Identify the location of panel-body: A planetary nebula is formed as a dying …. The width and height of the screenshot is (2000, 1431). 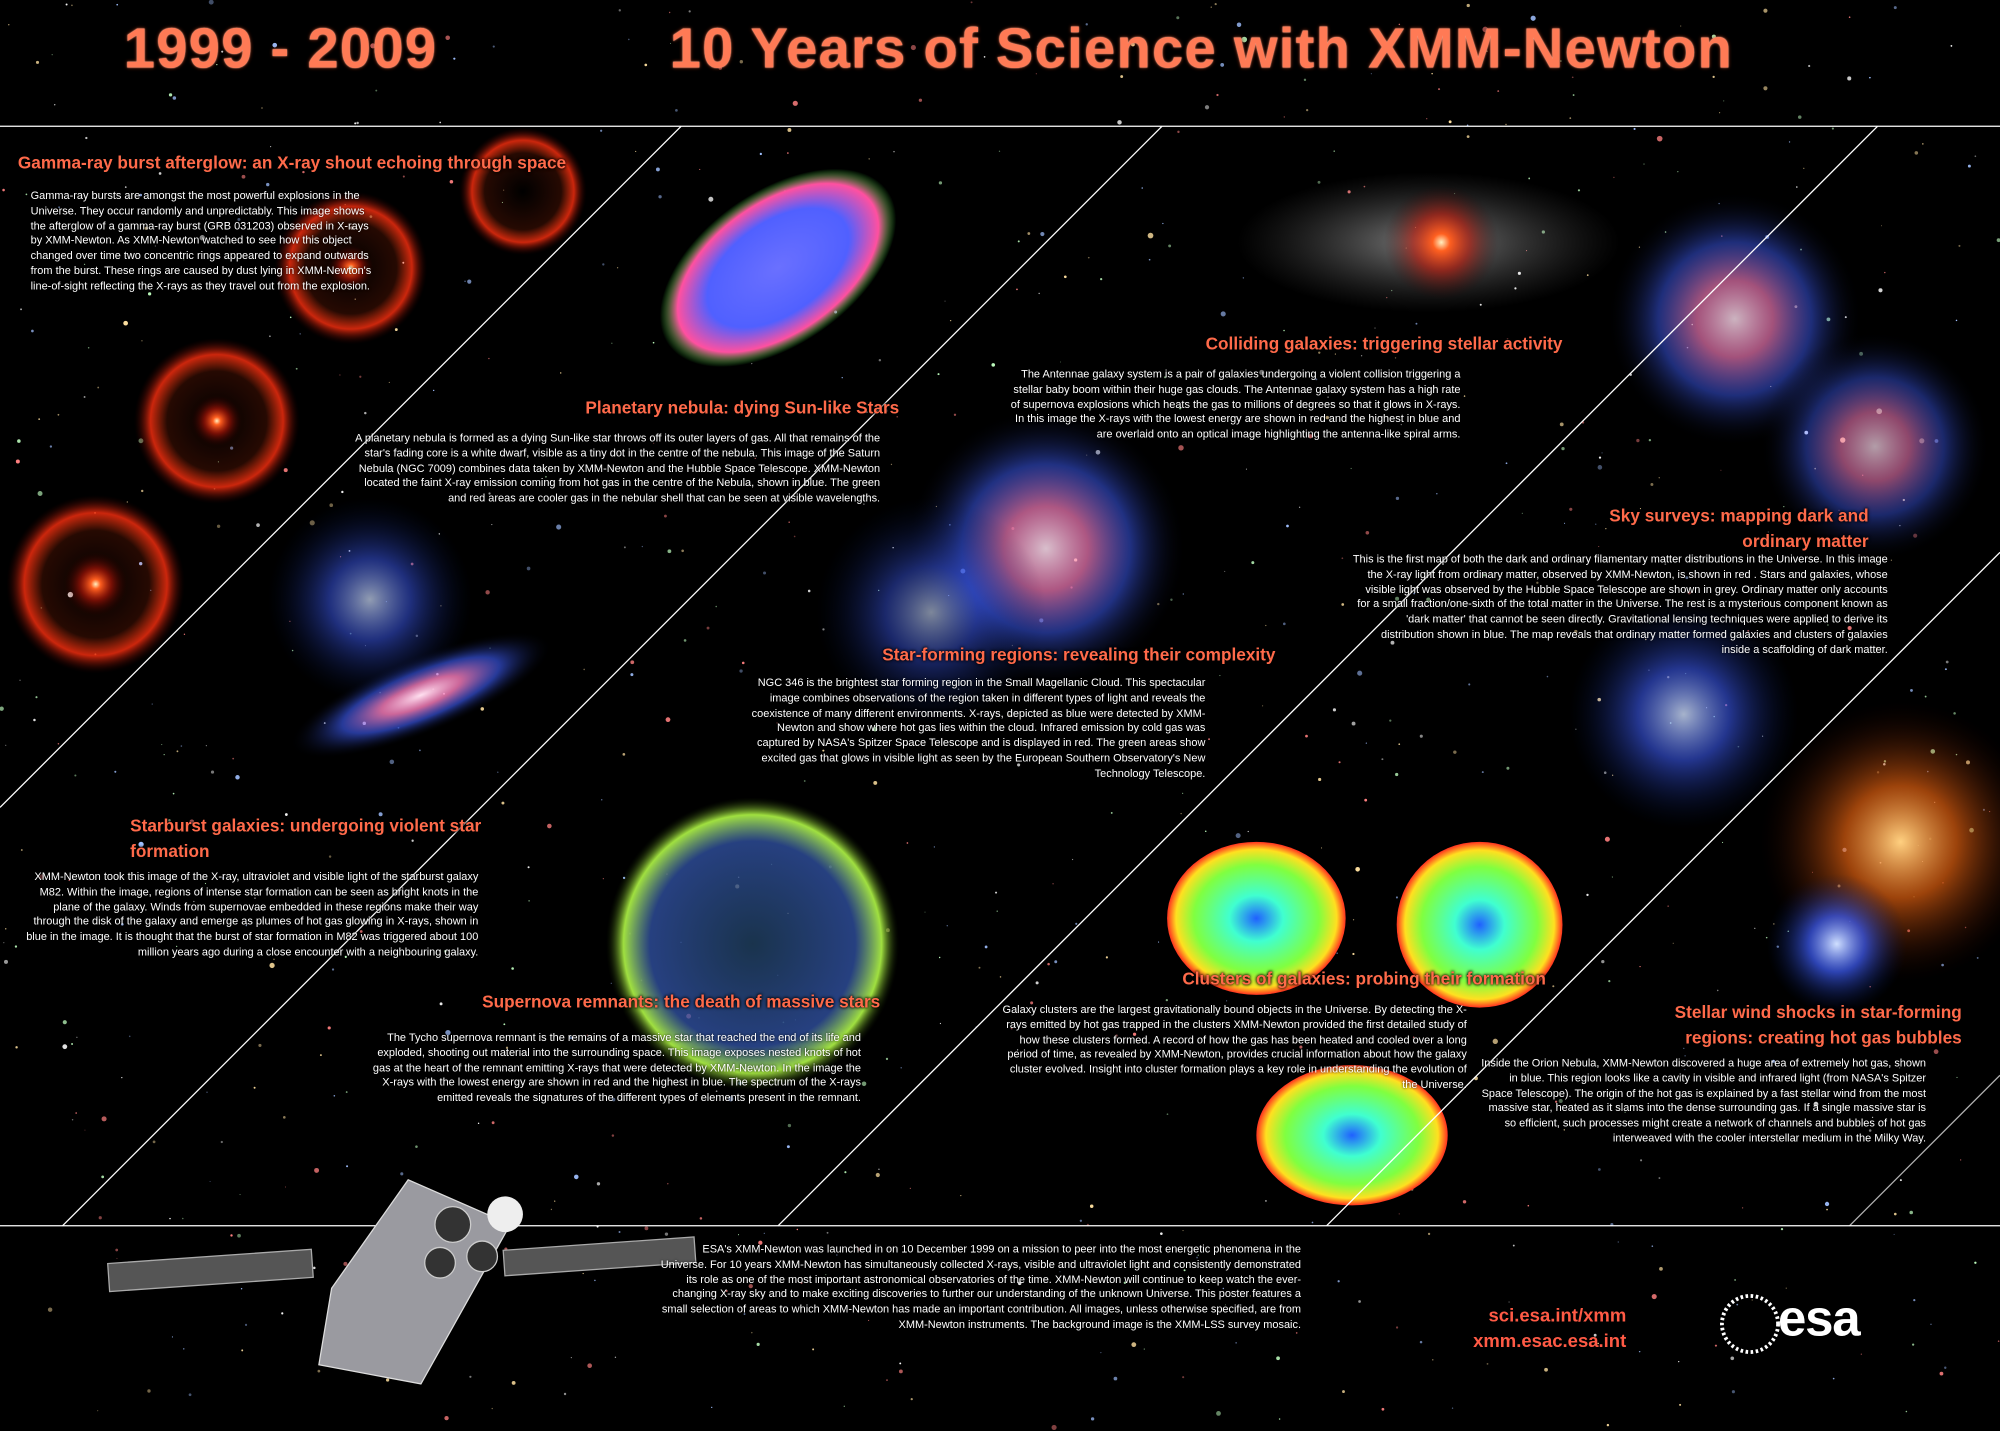
(618, 468).